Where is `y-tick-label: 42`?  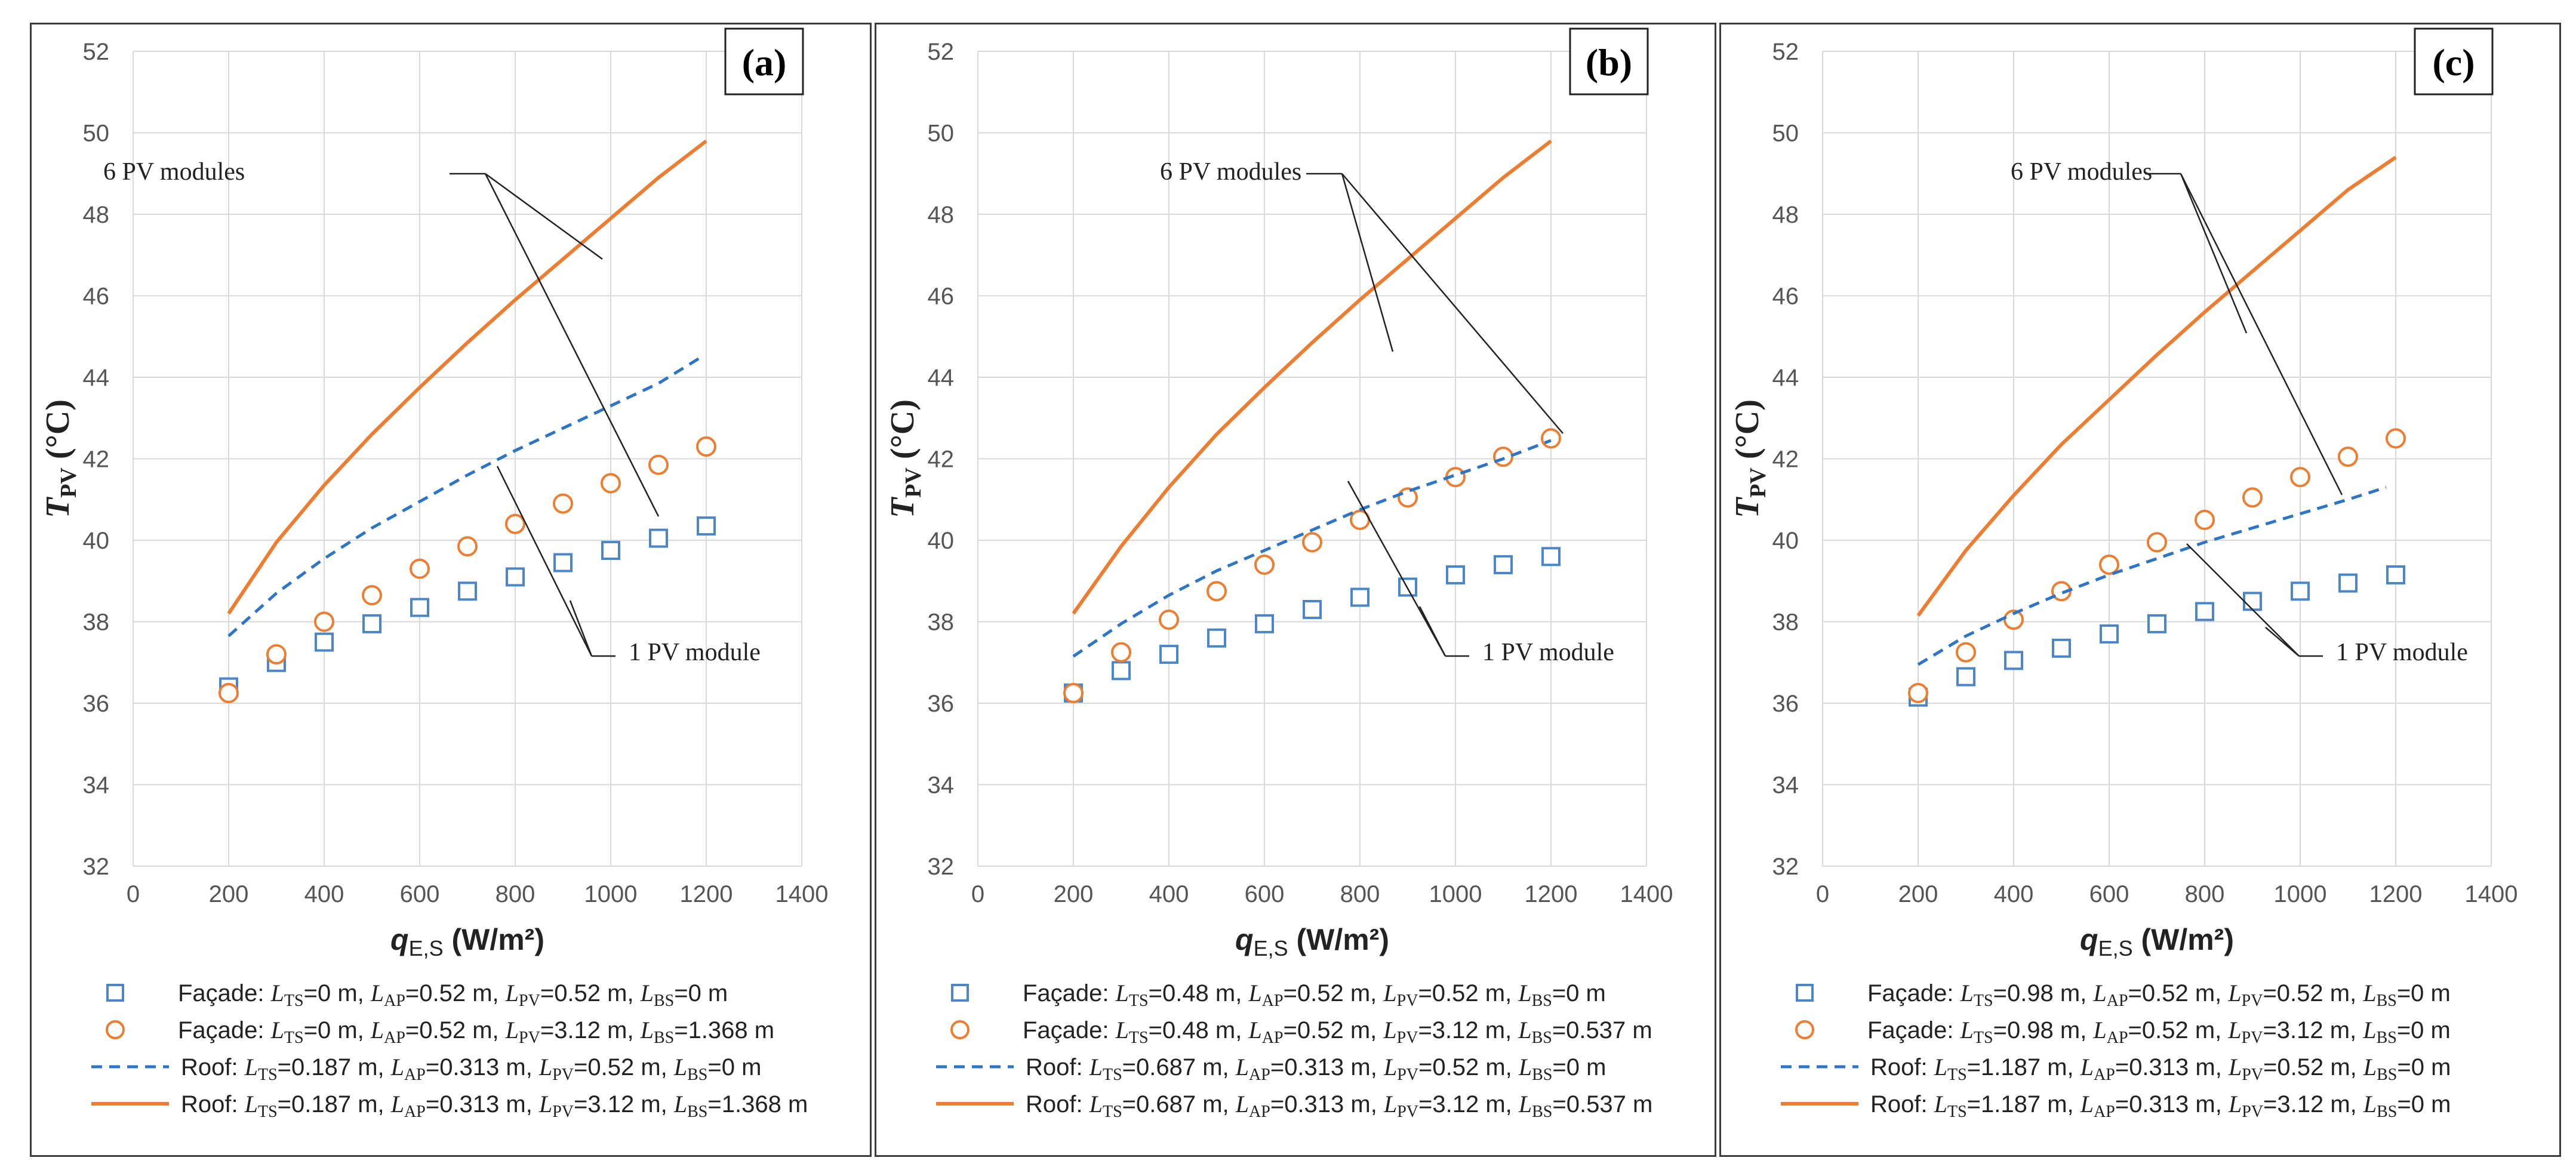
y-tick-label: 42 is located at coordinates (1785, 460).